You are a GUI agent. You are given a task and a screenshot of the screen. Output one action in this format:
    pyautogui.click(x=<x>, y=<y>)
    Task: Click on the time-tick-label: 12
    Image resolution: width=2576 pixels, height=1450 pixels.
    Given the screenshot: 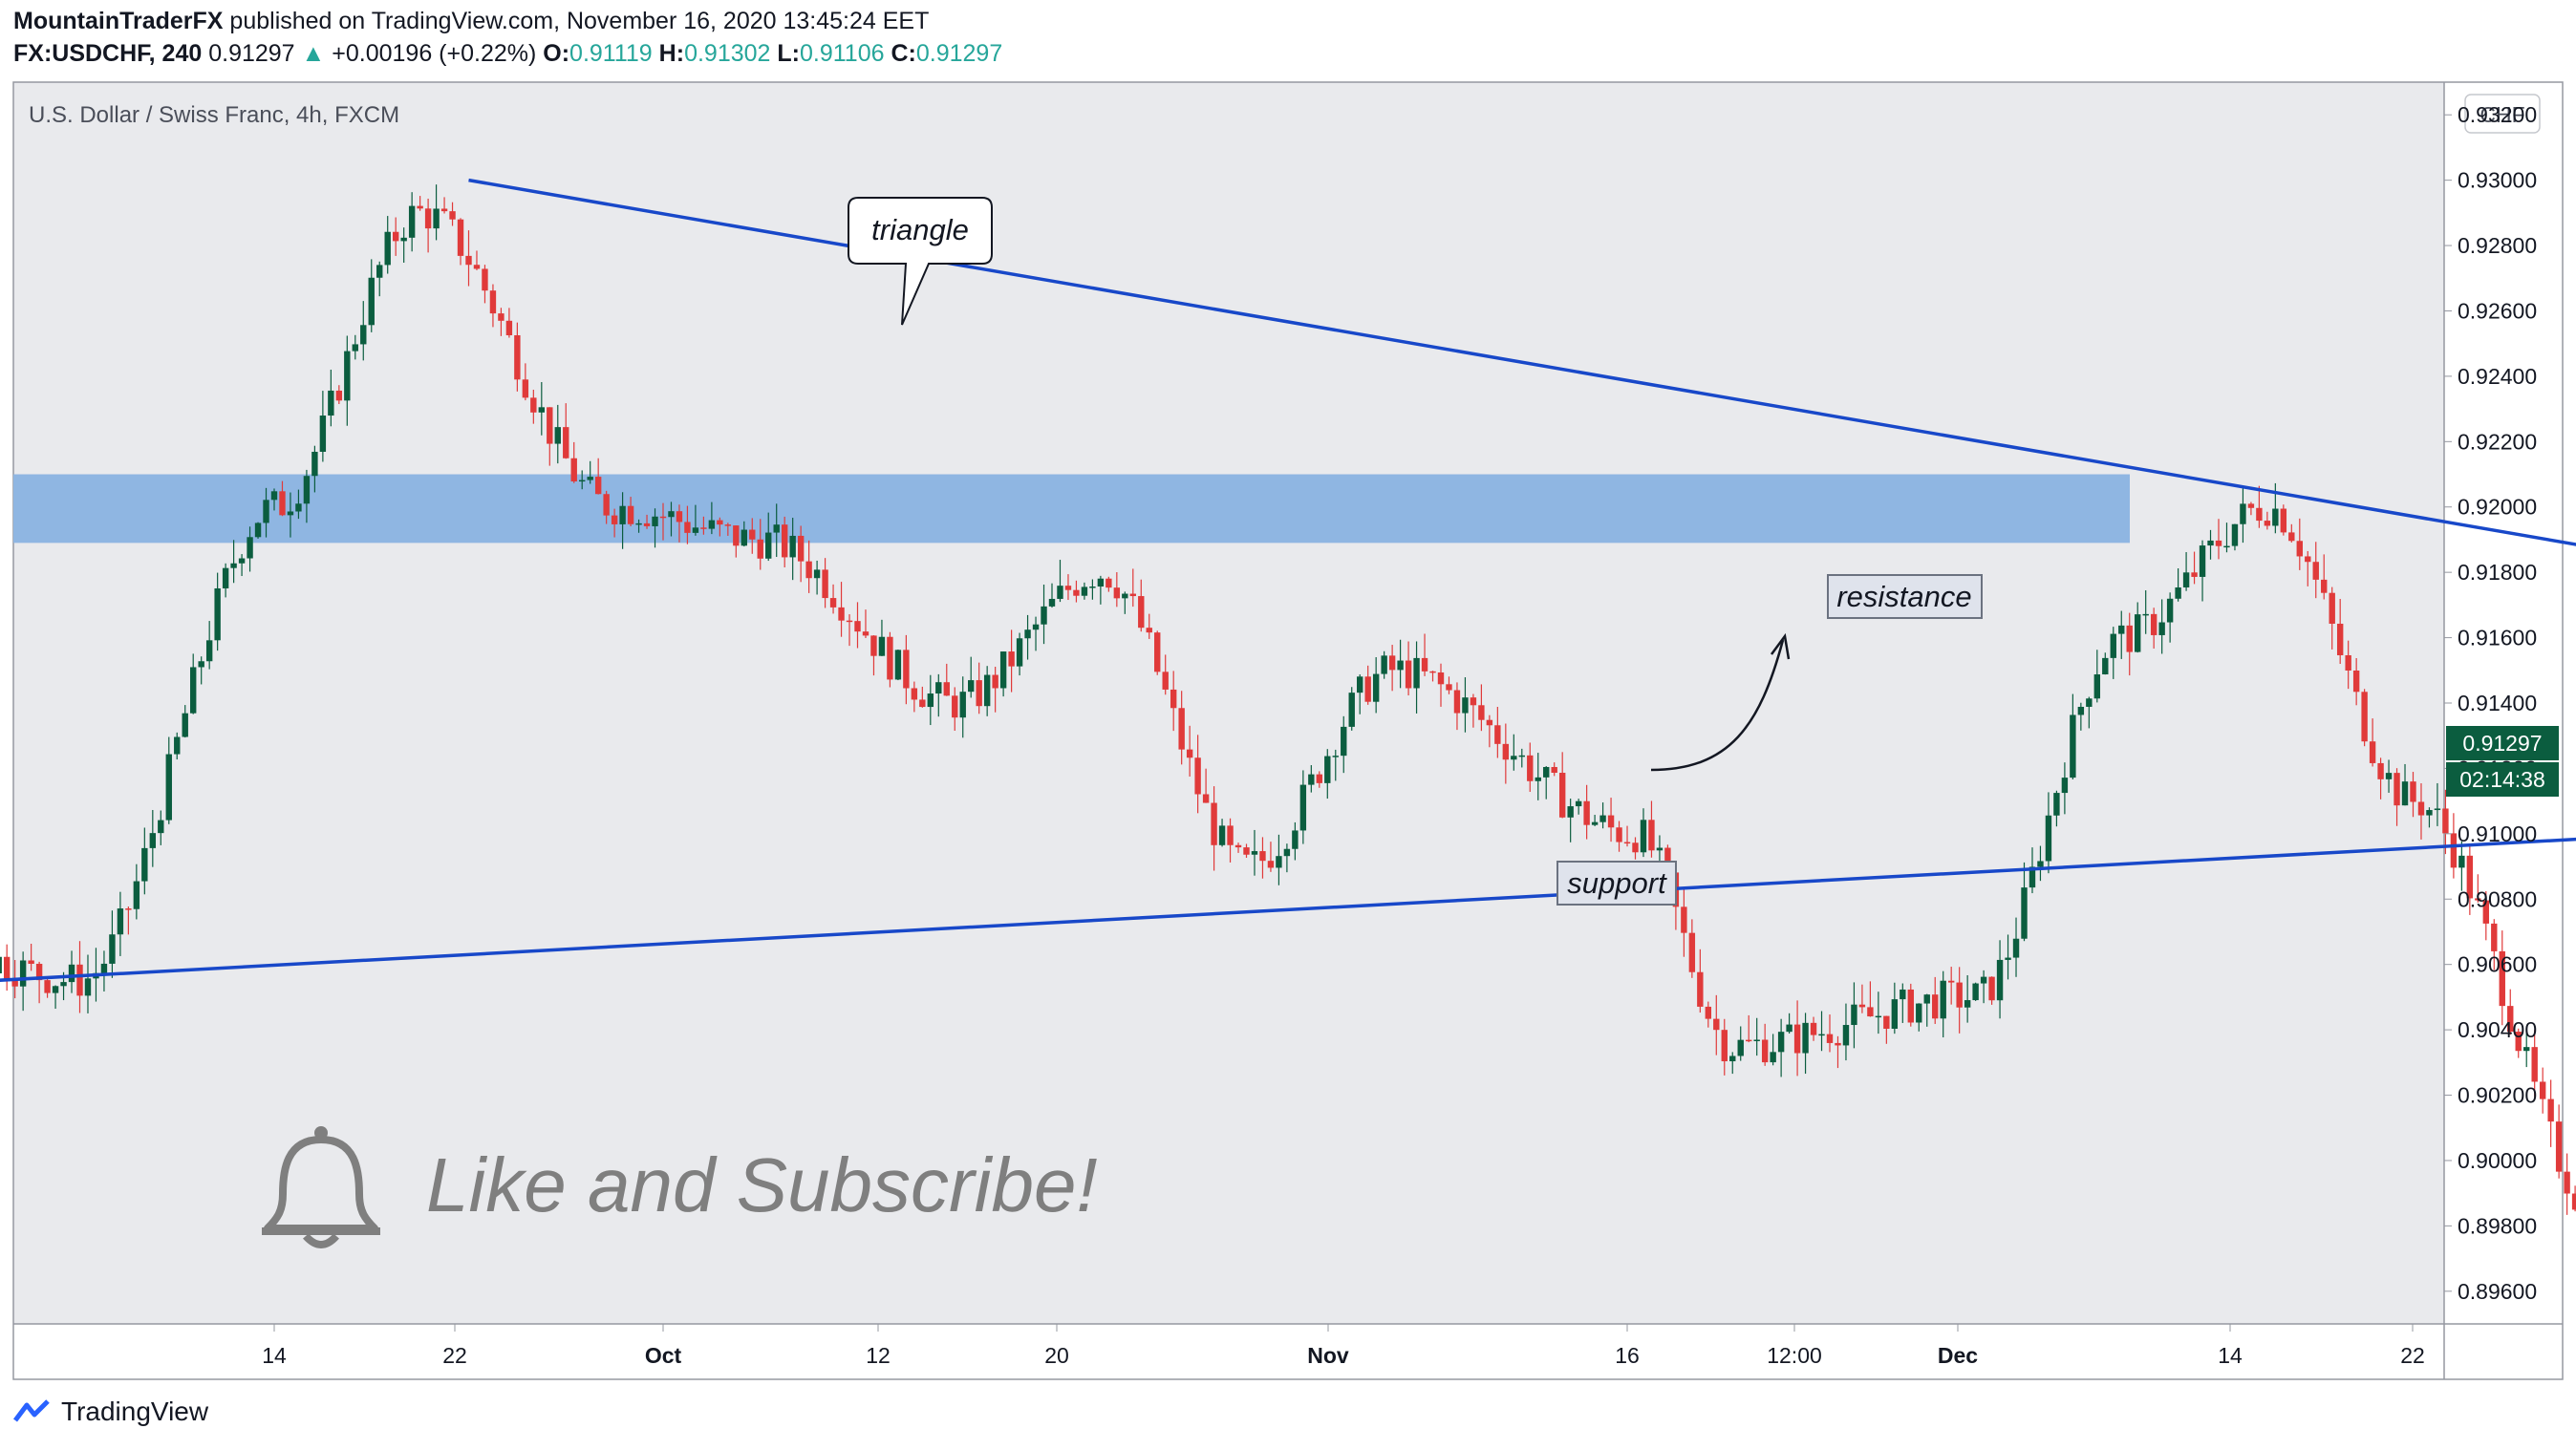 What is the action you would take?
    pyautogui.click(x=878, y=1355)
    